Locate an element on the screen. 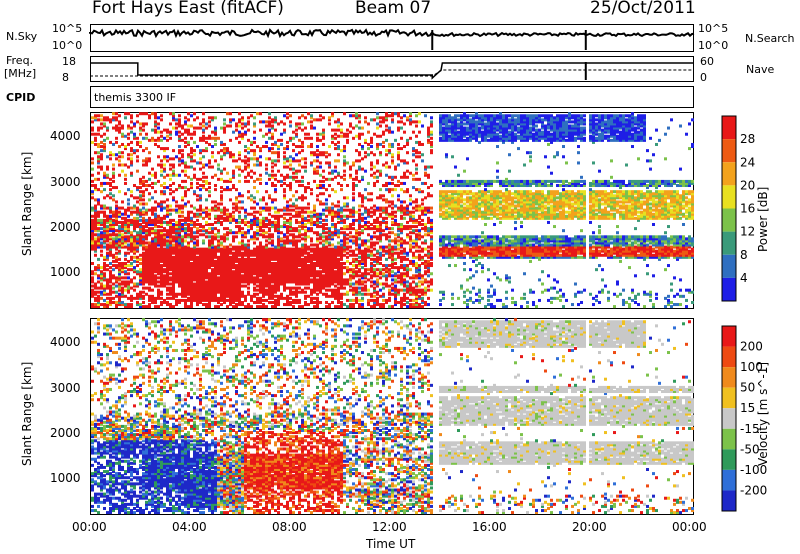  noise-left-tick-top: 10^5 is located at coordinates (67, 28).